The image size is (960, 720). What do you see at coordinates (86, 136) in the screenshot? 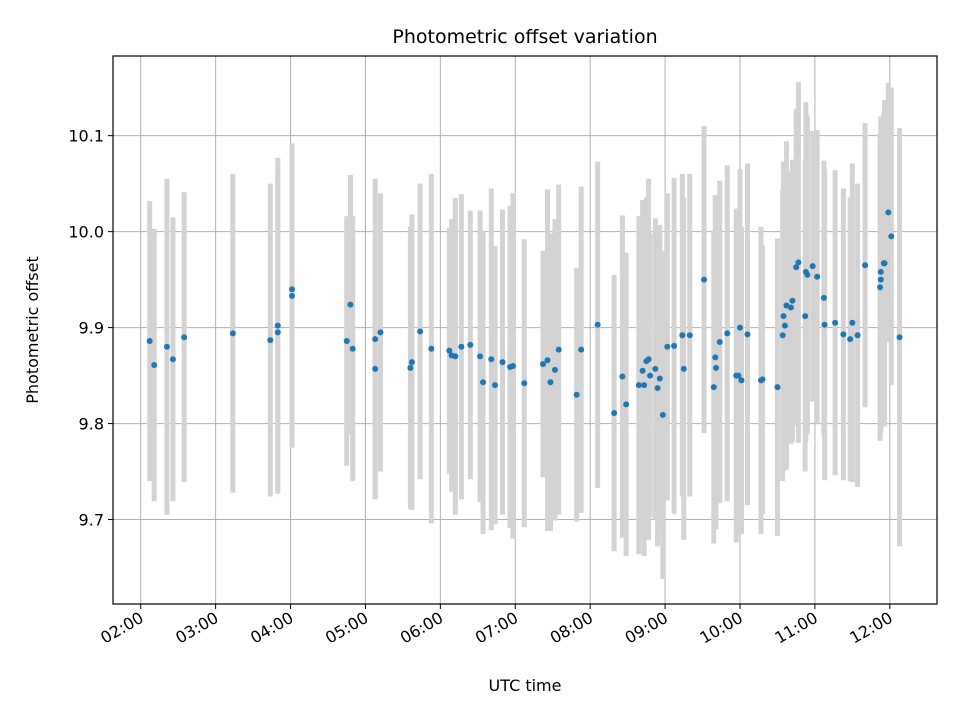
I see `y-tick-label: 10.1` at bounding box center [86, 136].